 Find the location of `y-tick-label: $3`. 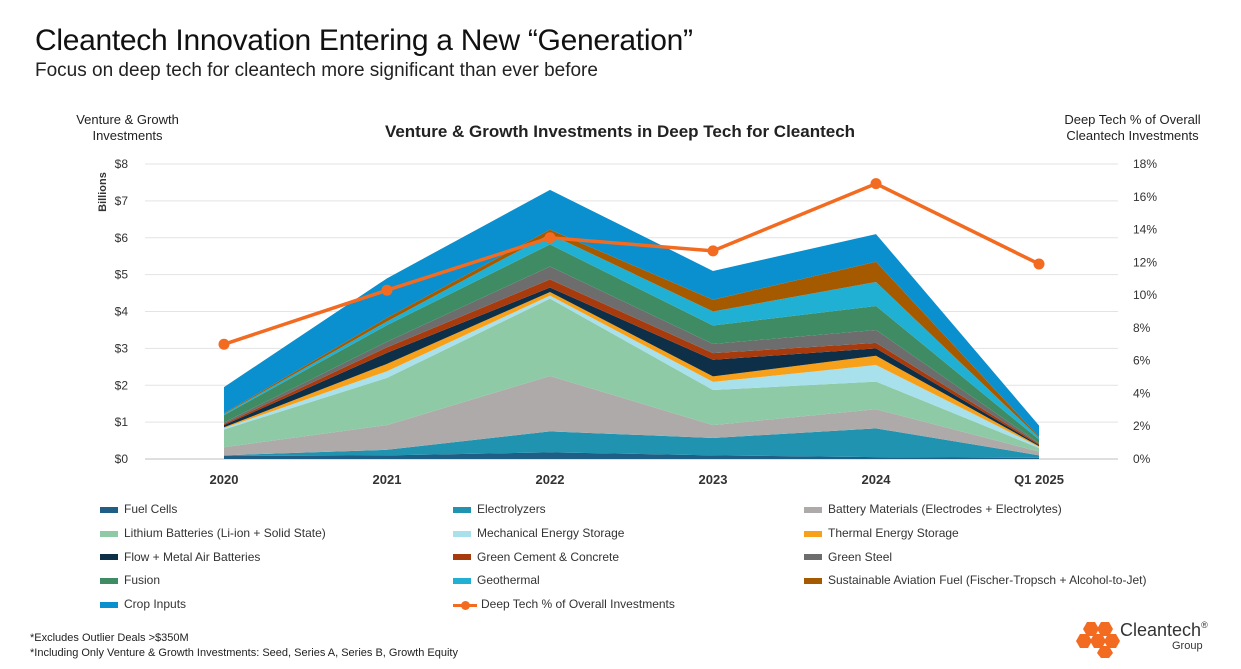

y-tick-label: $3 is located at coordinates (122, 348).